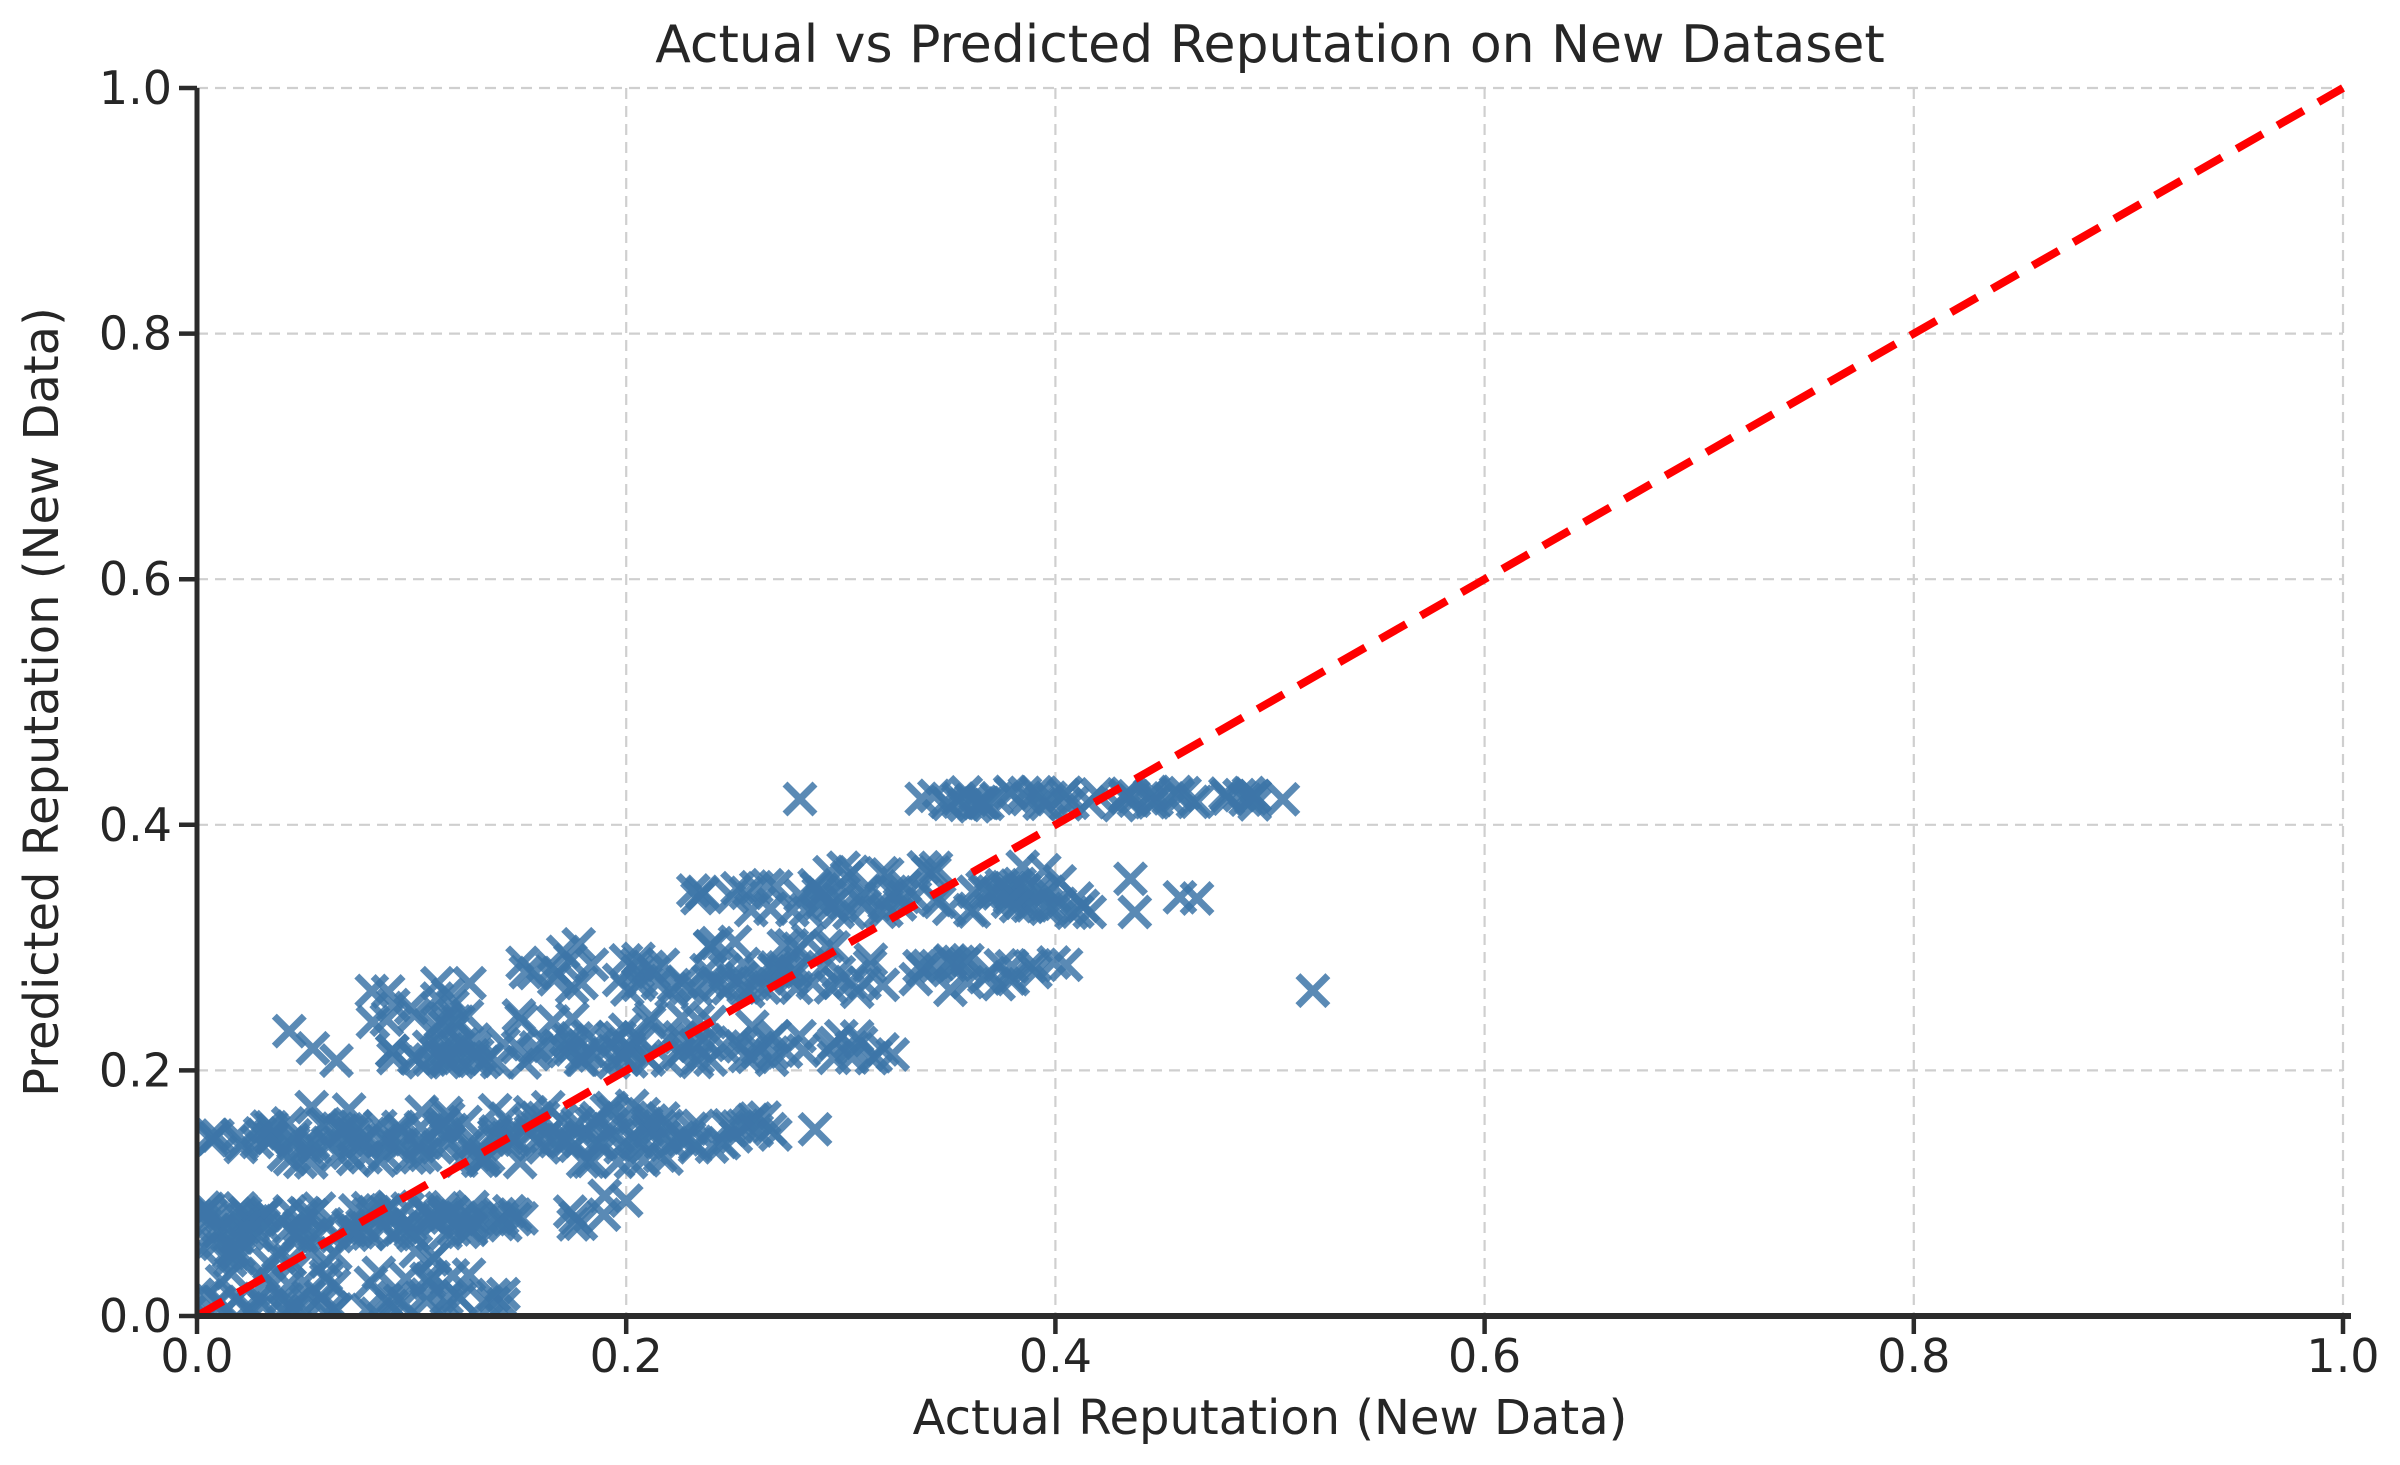  Describe the element at coordinates (1055, 1356) in the screenshot. I see `x-tick-label: 0.4` at that location.